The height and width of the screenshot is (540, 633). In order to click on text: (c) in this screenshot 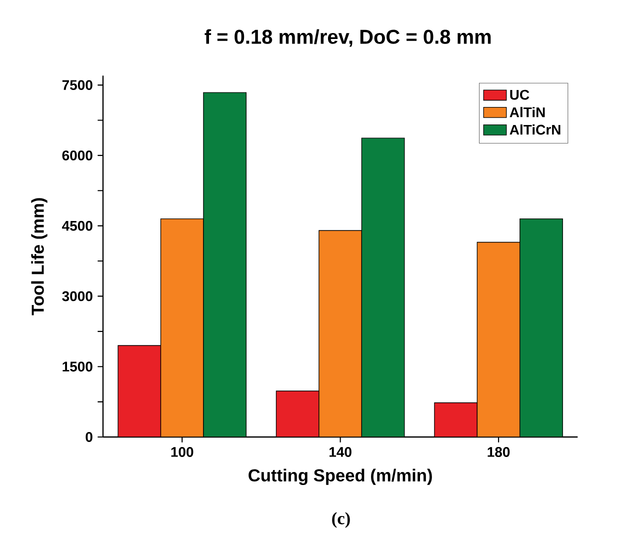, I will do `click(341, 520)`.